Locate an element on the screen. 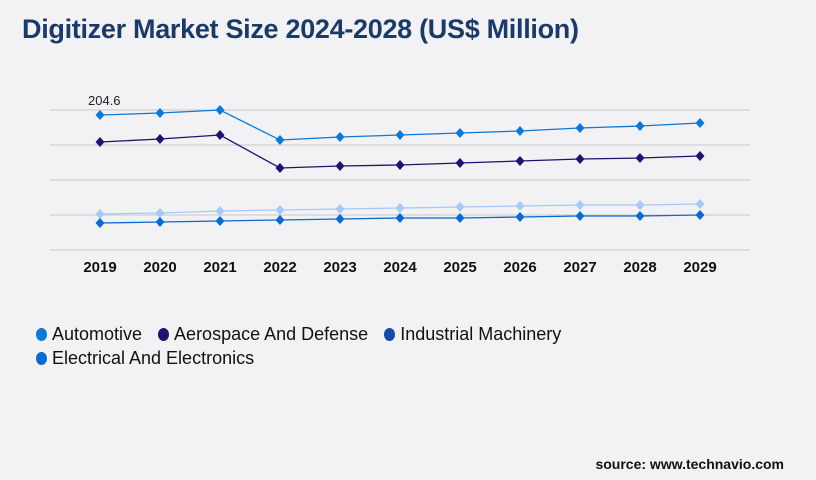 Image resolution: width=816 pixels, height=480 pixels. legend-label: Industrial Machinery is located at coordinates (481, 333).